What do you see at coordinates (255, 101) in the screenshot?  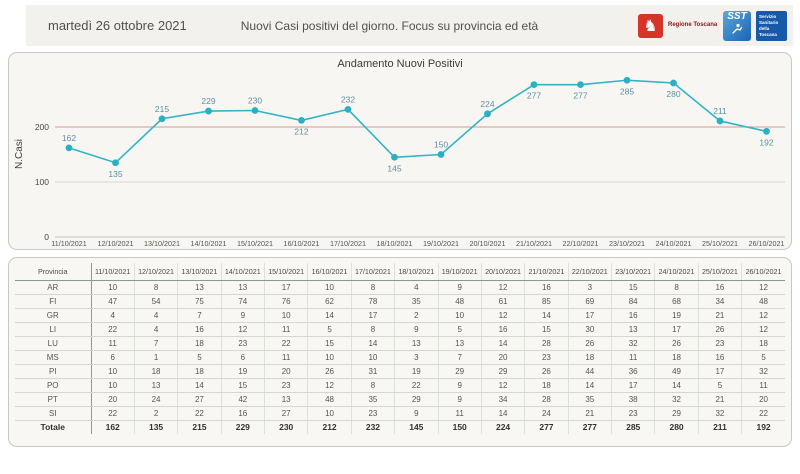 I see `data-label: 230` at bounding box center [255, 101].